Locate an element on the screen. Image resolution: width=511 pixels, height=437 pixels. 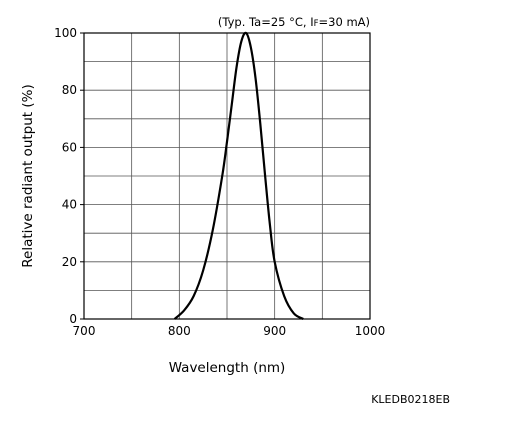
y-tick-label: 60 is located at coordinates (69, 147).